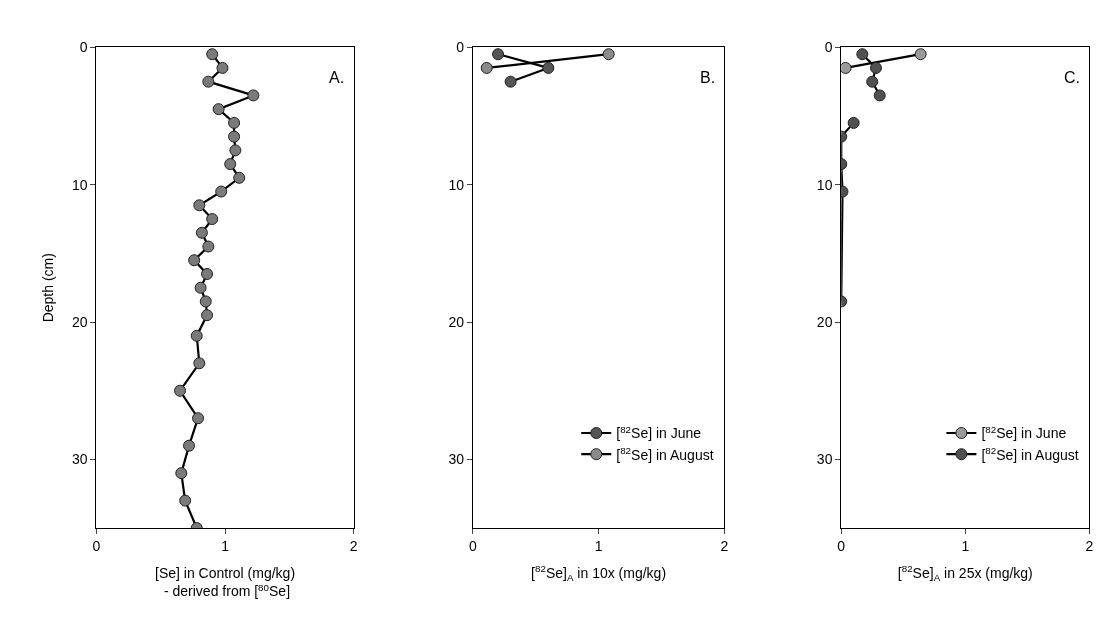 Image resolution: width=1101 pixels, height=638 pixels. What do you see at coordinates (965, 573) in the screenshot?
I see `x-axis-title: [$^{82}$Se]$_{A}$ in 25x (mg/kg)` at bounding box center [965, 573].